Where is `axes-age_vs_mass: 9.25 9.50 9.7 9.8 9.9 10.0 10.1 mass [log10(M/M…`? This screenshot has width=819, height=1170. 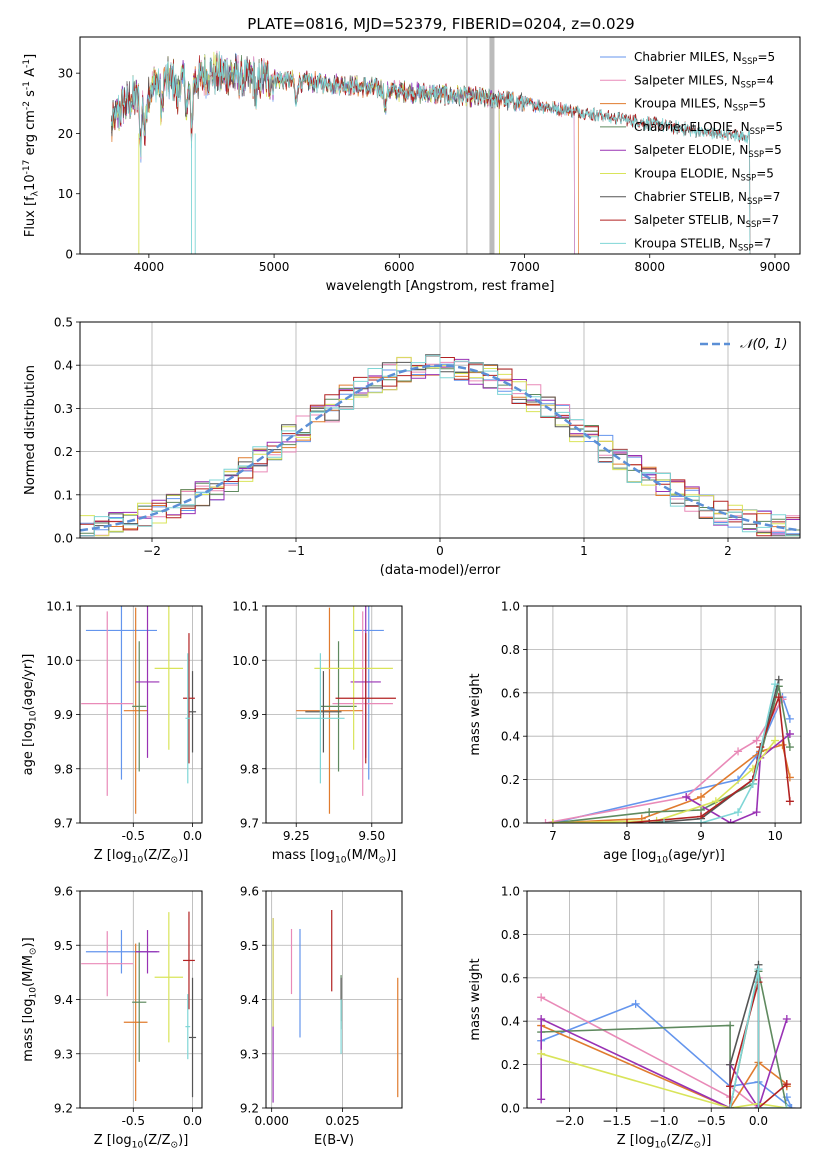
axes-age_vs_mass: 9.25 9.50 9.7 9.8 9.9 10.0 10.1 mass [log10(M/M… is located at coordinates (317, 732).